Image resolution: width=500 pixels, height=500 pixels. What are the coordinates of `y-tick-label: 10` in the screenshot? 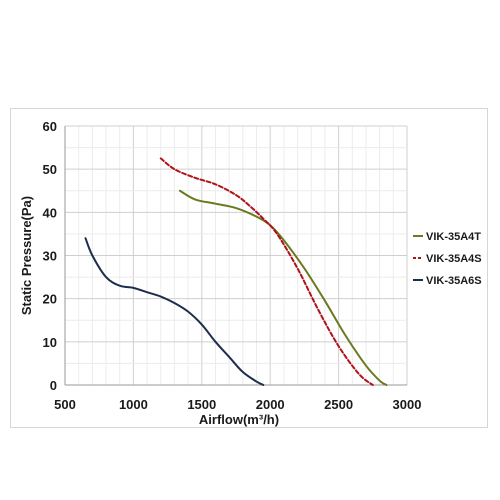 It's located at (50, 342).